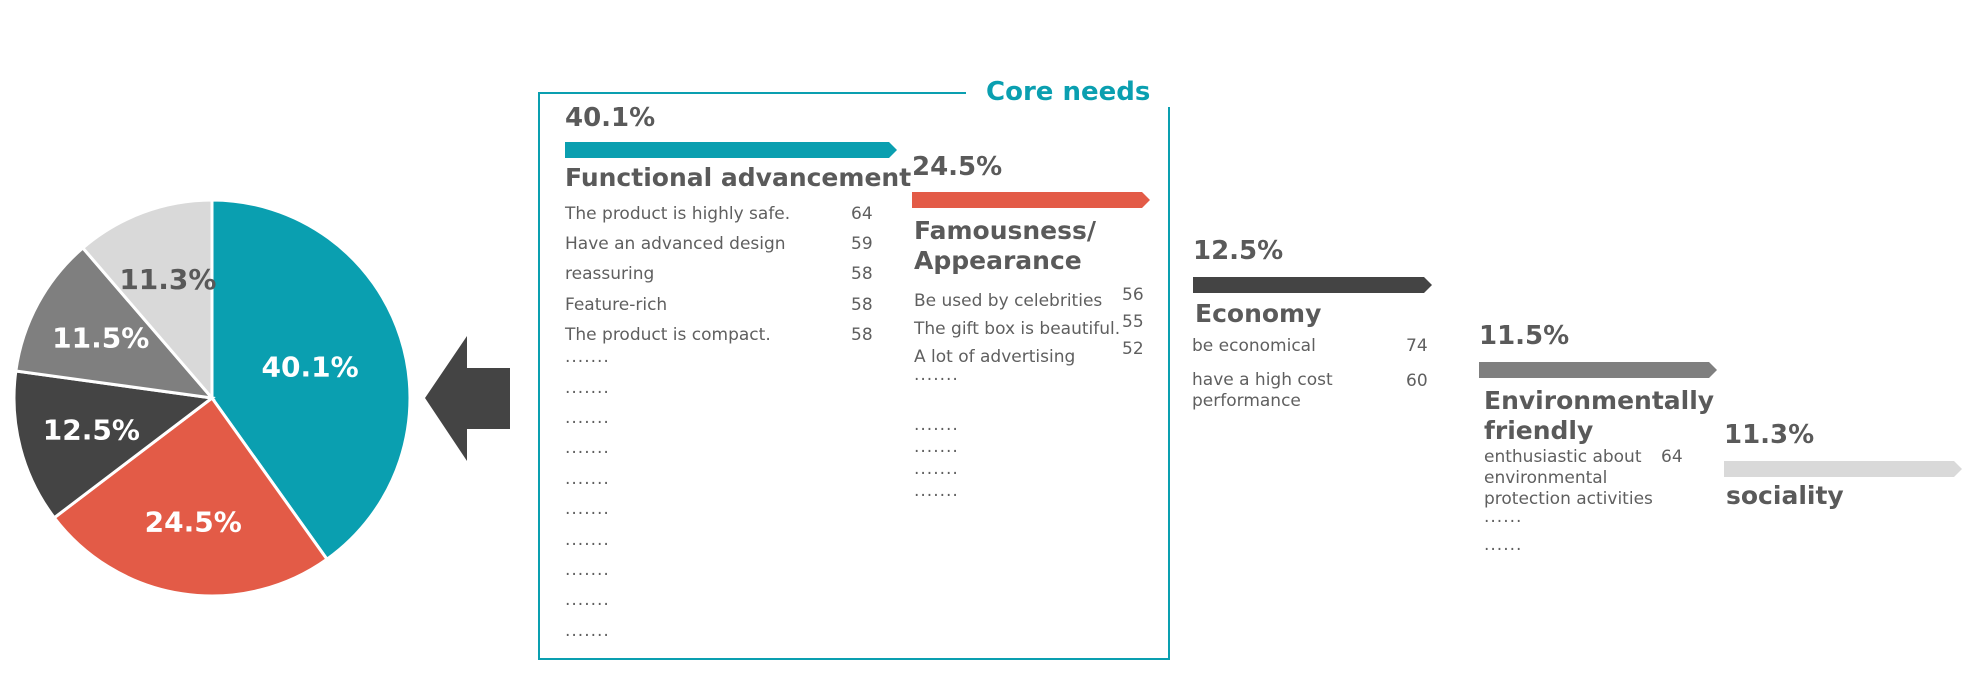 Image resolution: width=1985 pixels, height=689 pixels. Describe the element at coordinates (610, 274) in the screenshot. I see `list-item: reassuring` at that location.